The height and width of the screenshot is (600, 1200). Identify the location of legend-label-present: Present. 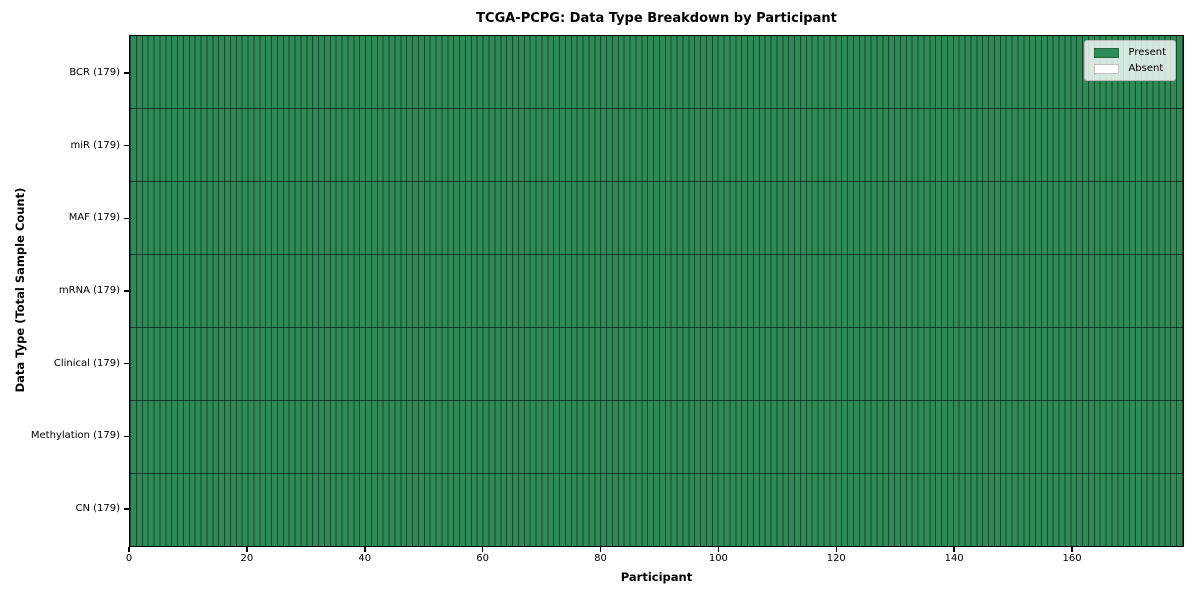
(1147, 52).